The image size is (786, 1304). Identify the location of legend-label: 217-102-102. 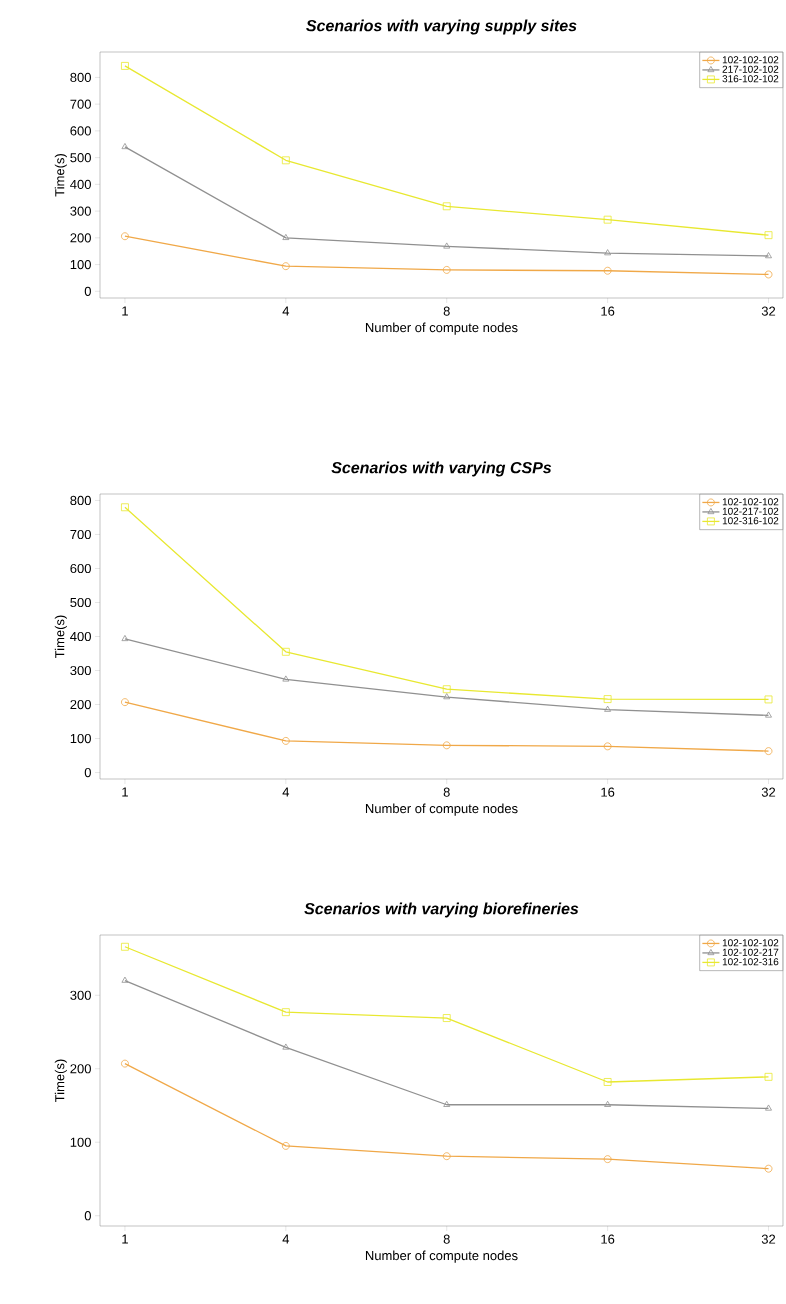
(750, 69).